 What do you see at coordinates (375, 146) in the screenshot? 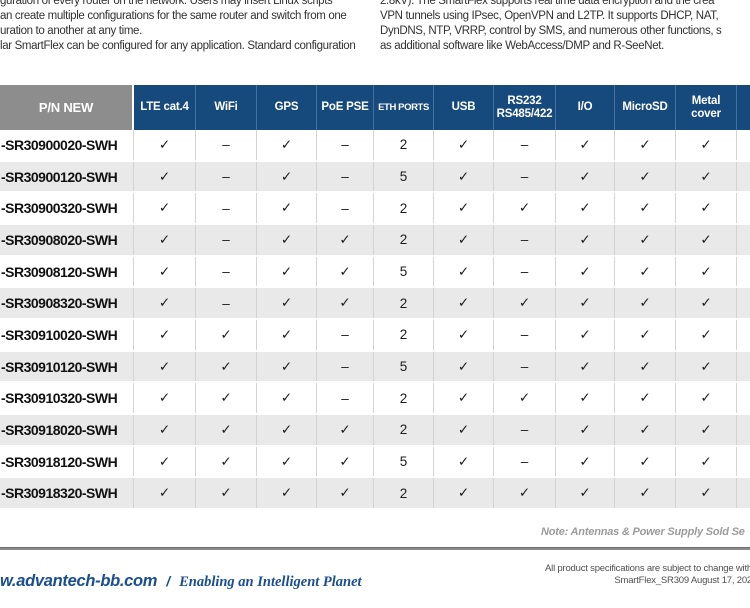
I see `table-row: -SR30900020-SWH ✓ – ✓ –2 ✓ – ✓ ✓ ✓` at bounding box center [375, 146].